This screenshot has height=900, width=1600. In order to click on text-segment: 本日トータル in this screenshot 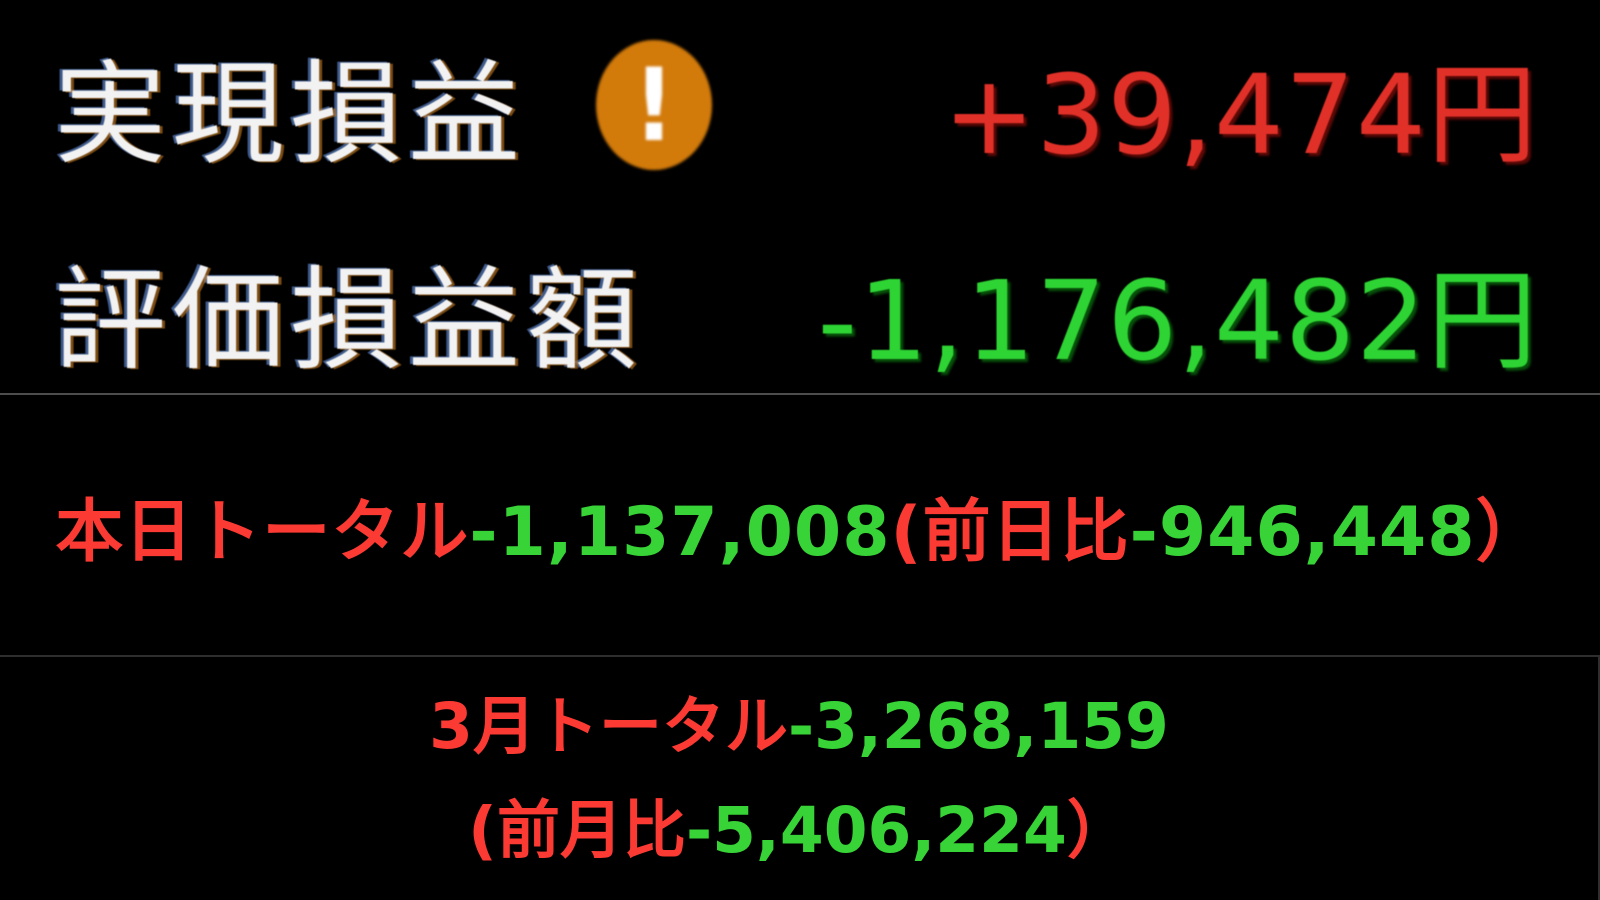, I will do `click(262, 532)`.